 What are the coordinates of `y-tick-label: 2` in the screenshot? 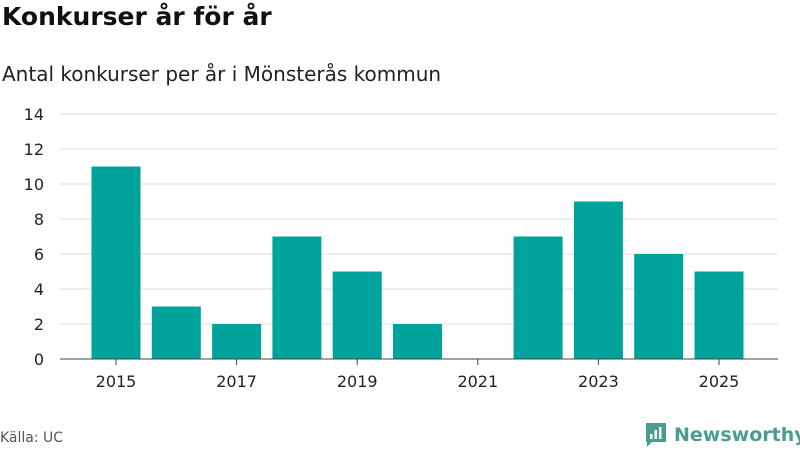 It's located at (39, 324).